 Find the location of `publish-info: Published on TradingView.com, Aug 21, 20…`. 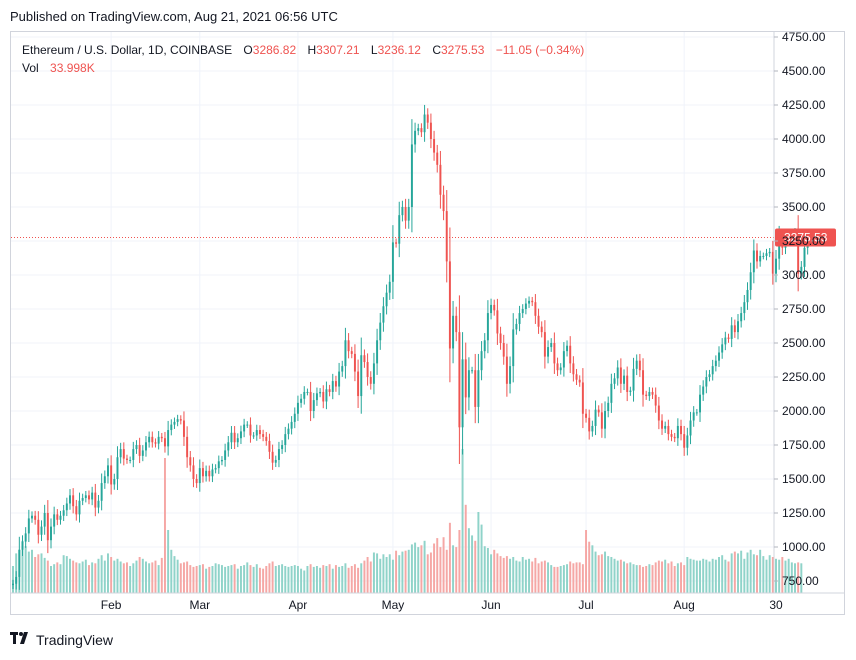

publish-info: Published on TradingView.com, Aug 21, 20… is located at coordinates (174, 16).